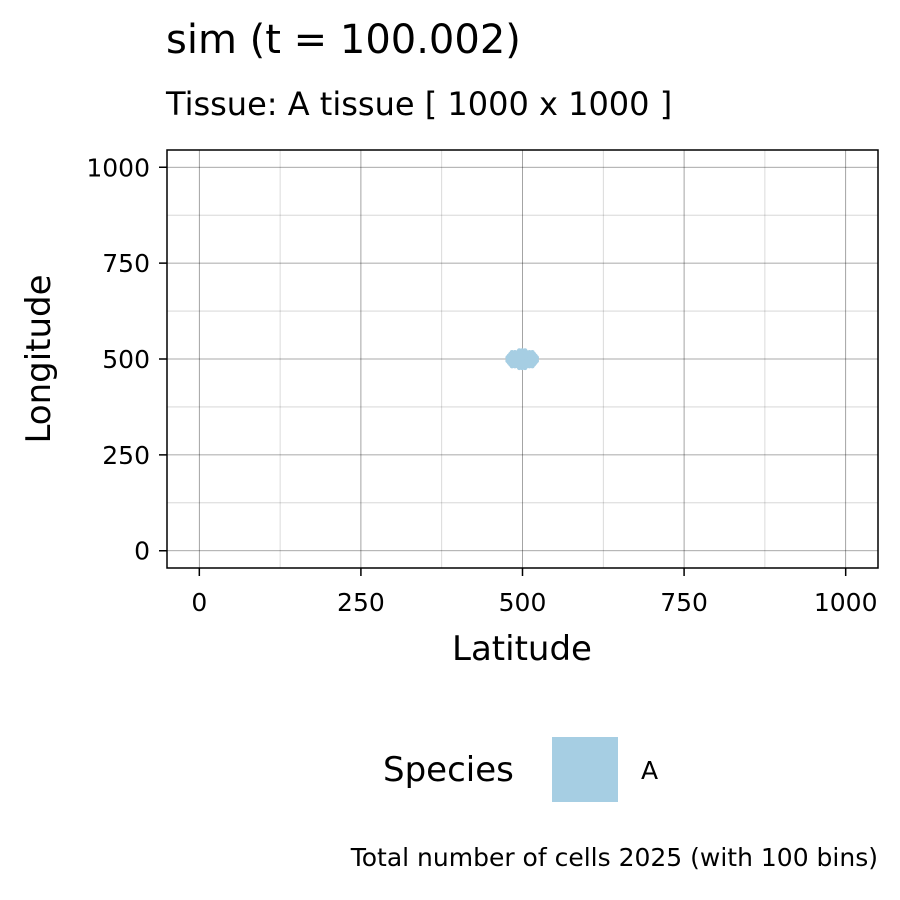  I want to click on y-tick-label: 250, so click(126, 455).